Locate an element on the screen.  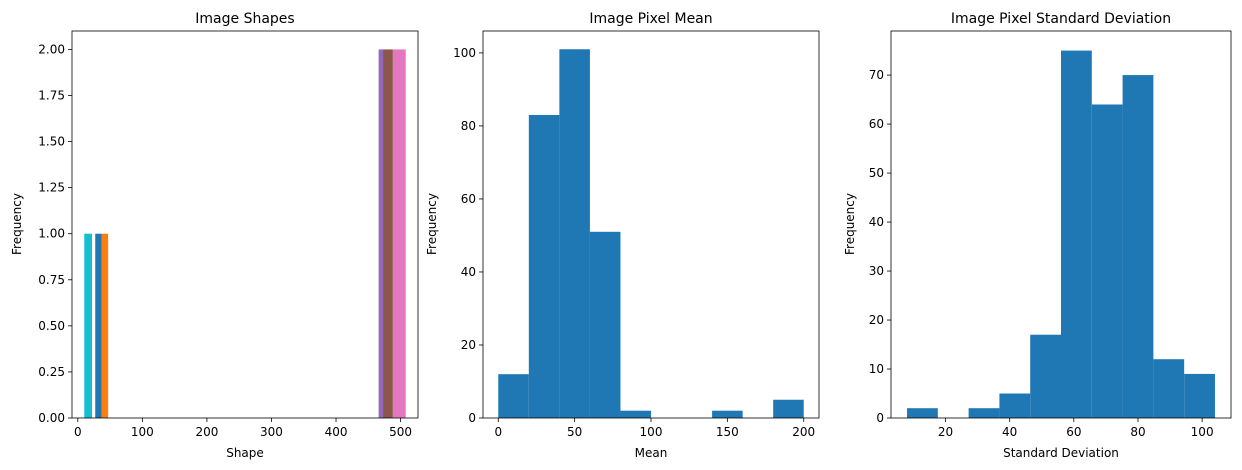
x-tick-label: 500 is located at coordinates (400, 432).